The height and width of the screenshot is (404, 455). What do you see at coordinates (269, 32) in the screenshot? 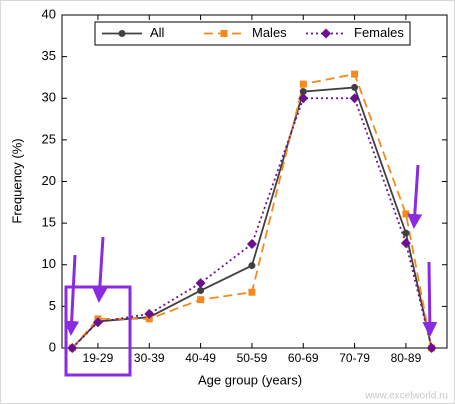
I see `legend-label: Males` at bounding box center [269, 32].